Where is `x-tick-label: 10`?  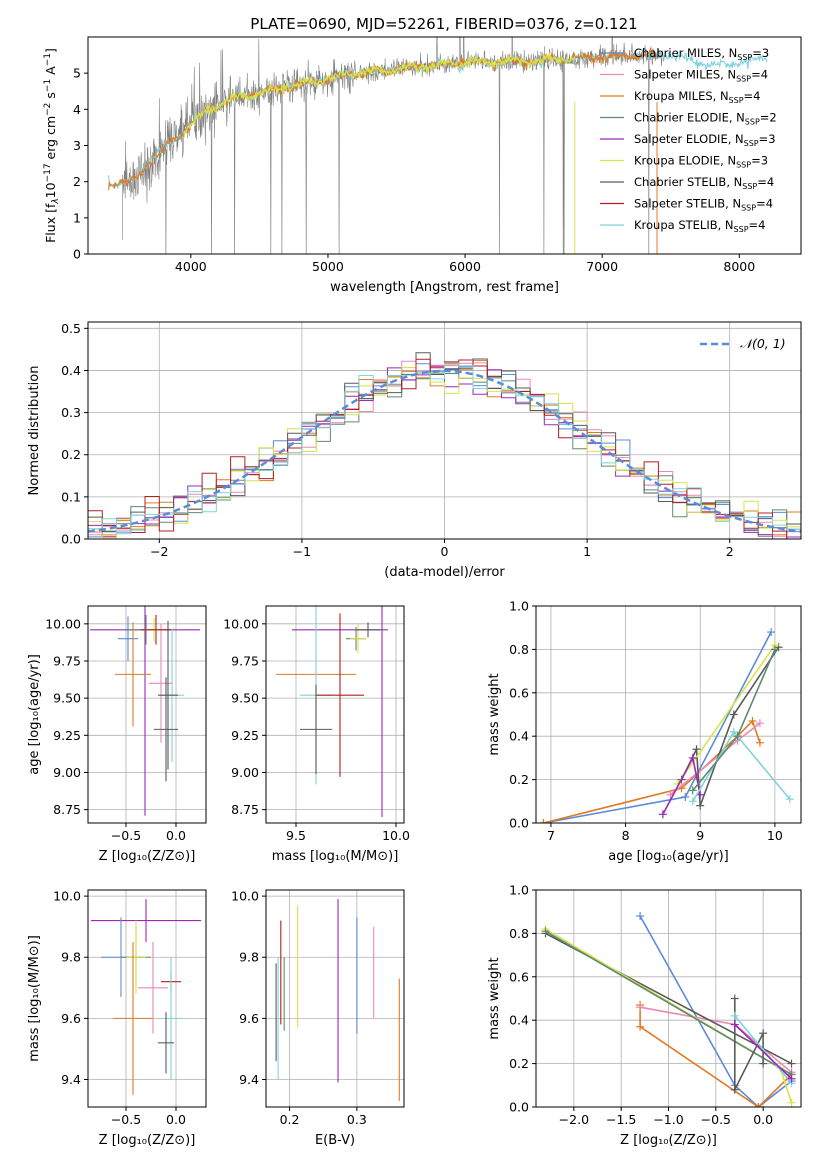 x-tick-label: 10 is located at coordinates (775, 835).